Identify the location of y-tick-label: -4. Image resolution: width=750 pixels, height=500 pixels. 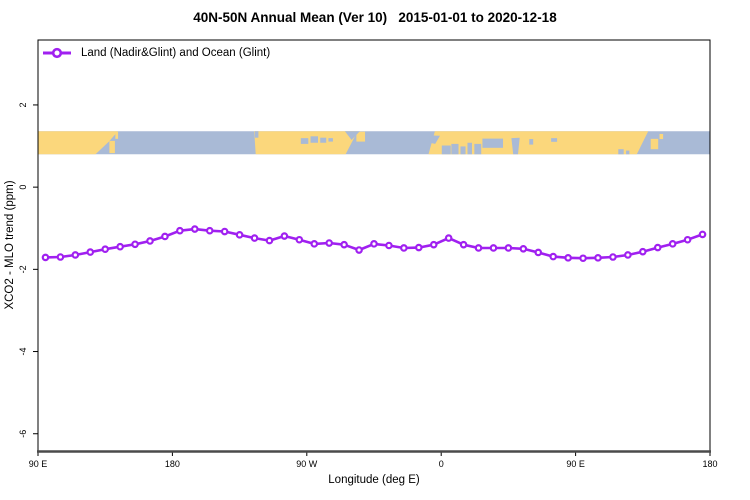
(23, 352).